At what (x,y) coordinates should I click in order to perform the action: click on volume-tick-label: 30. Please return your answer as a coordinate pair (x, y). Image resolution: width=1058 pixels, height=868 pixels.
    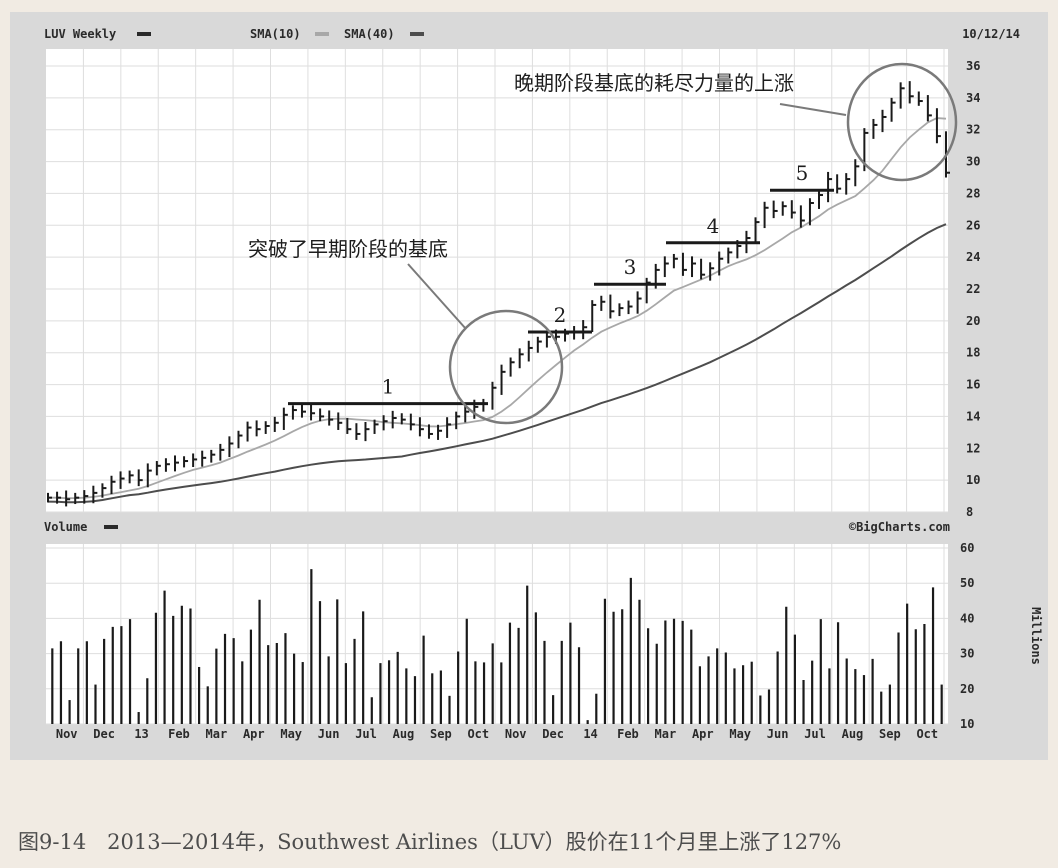
    Looking at the image, I should click on (967, 654).